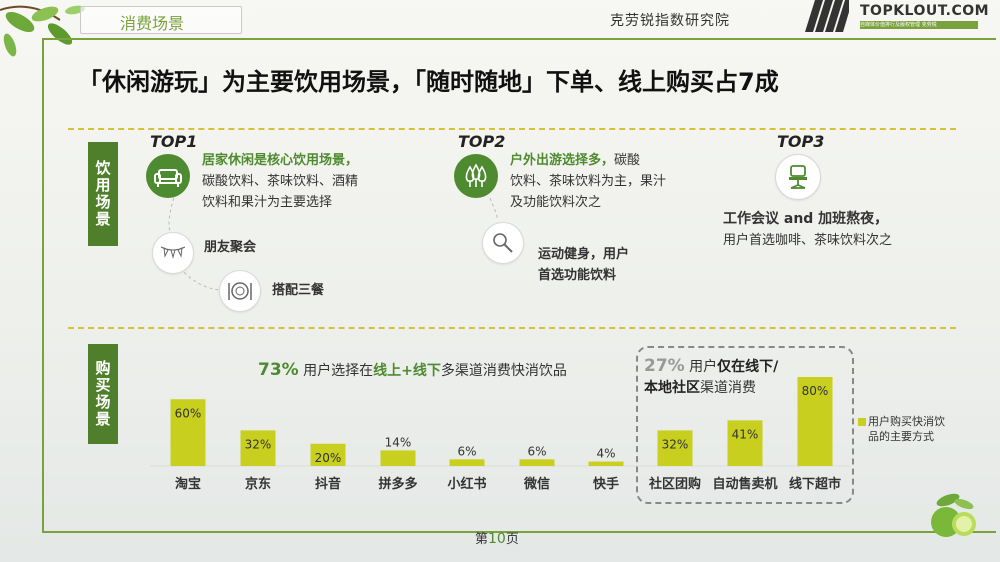 The height and width of the screenshot is (562, 1000). I want to click on top1-body2: 饮料和果汁为主要选择, so click(267, 202).